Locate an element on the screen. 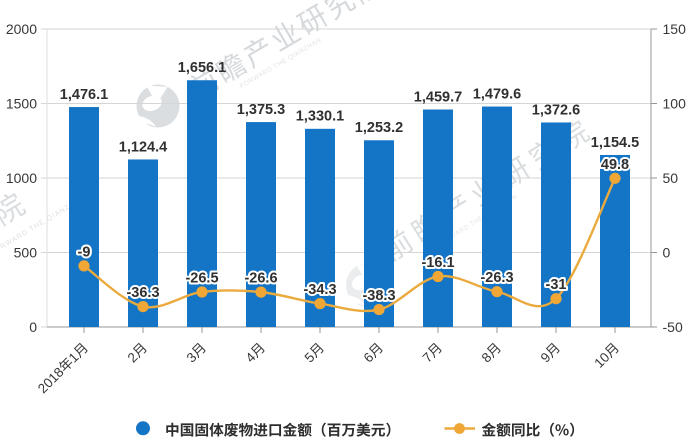 Image resolution: width=695 pixels, height=446 pixels. svg-text: 1,372.6 is located at coordinates (556, 110).